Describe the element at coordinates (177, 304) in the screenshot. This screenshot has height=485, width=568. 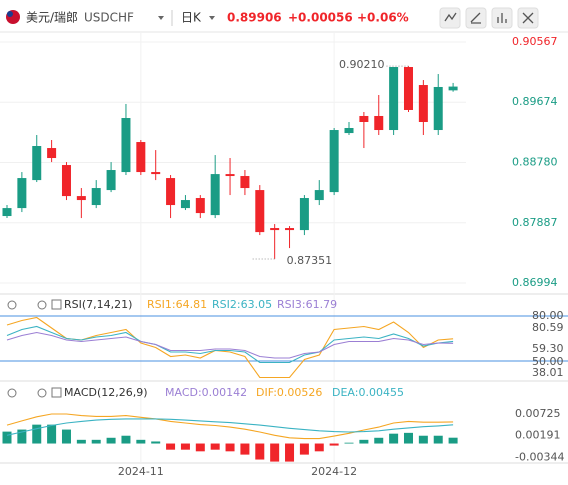
I see `legend-entry: RSI1:64.81` at that location.